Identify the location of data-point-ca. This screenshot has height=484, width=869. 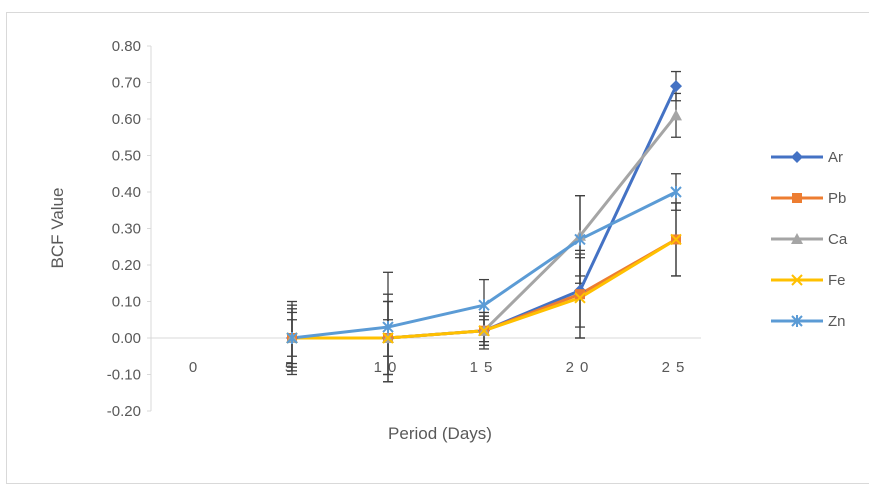
(676, 115).